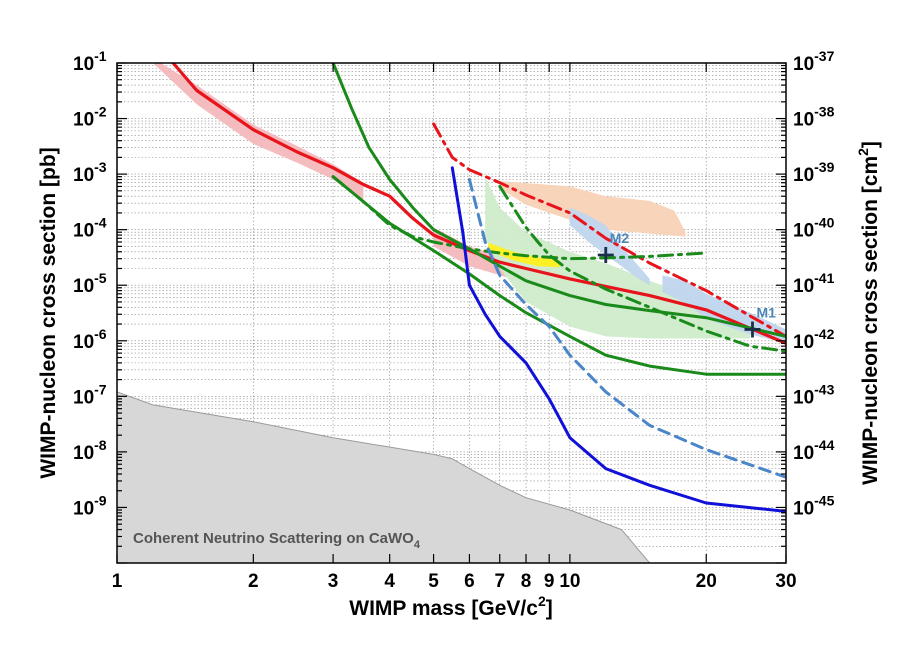  Describe the element at coordinates (90, 172) in the screenshot. I see `y-tick-label-left: 10⁻³` at that location.